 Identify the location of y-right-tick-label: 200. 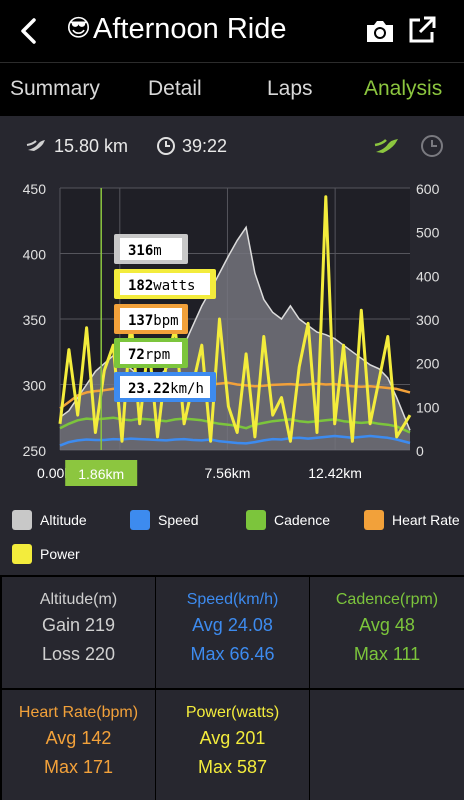
(428, 364).